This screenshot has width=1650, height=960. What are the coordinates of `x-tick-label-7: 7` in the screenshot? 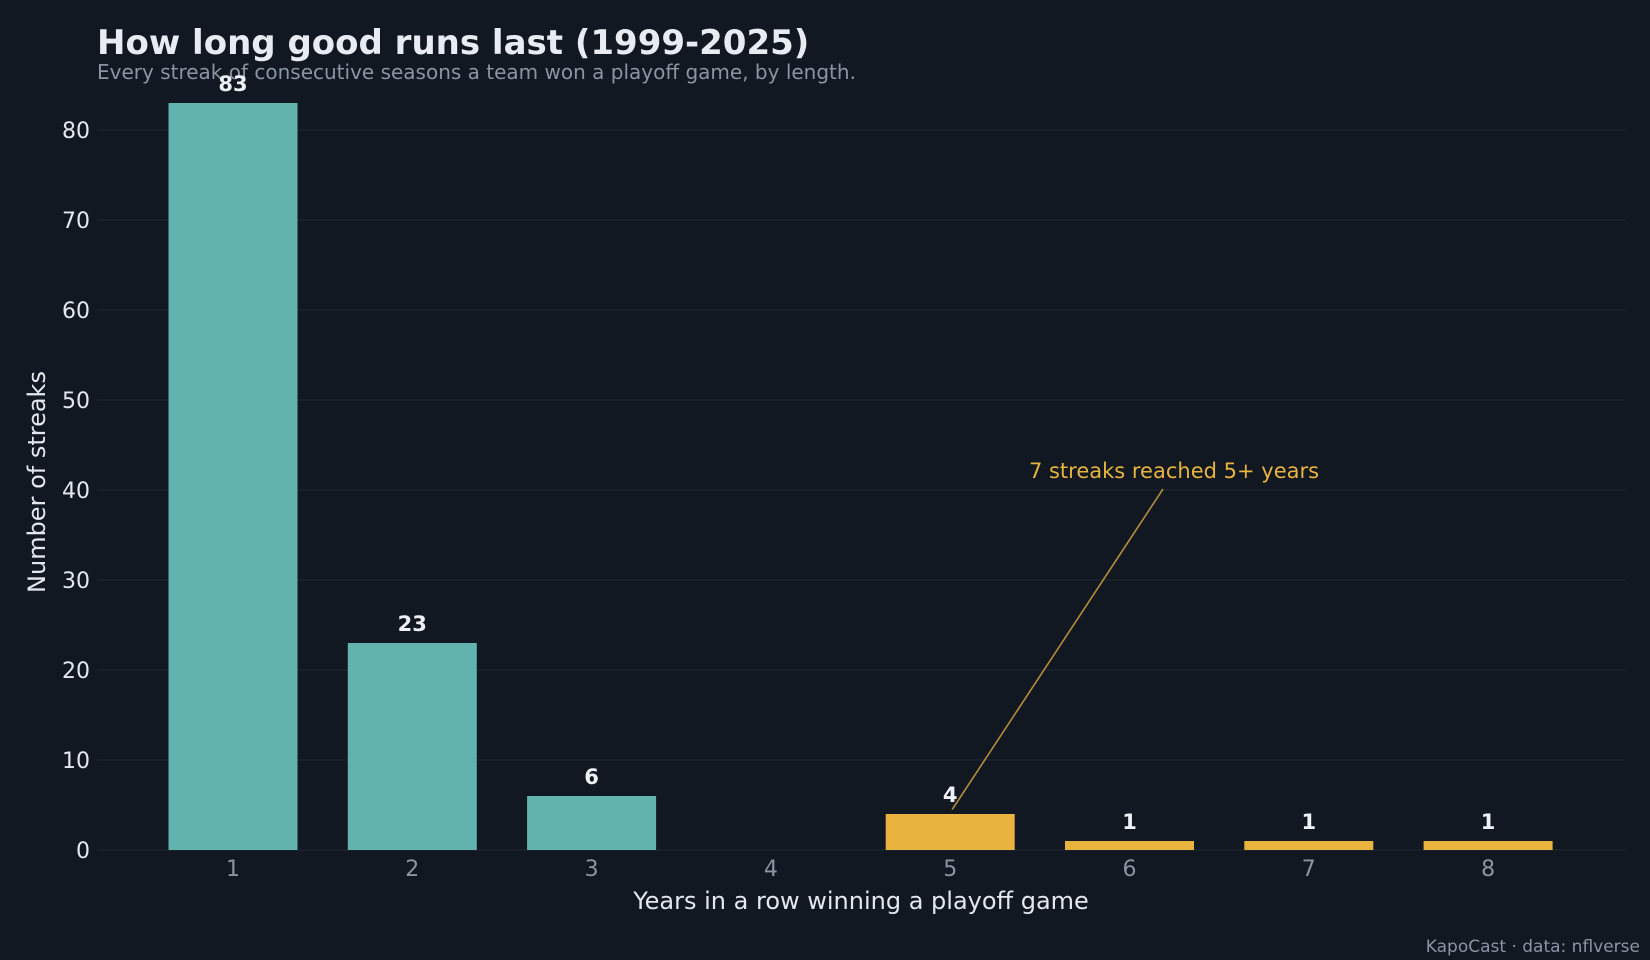 It's located at (1309, 869).